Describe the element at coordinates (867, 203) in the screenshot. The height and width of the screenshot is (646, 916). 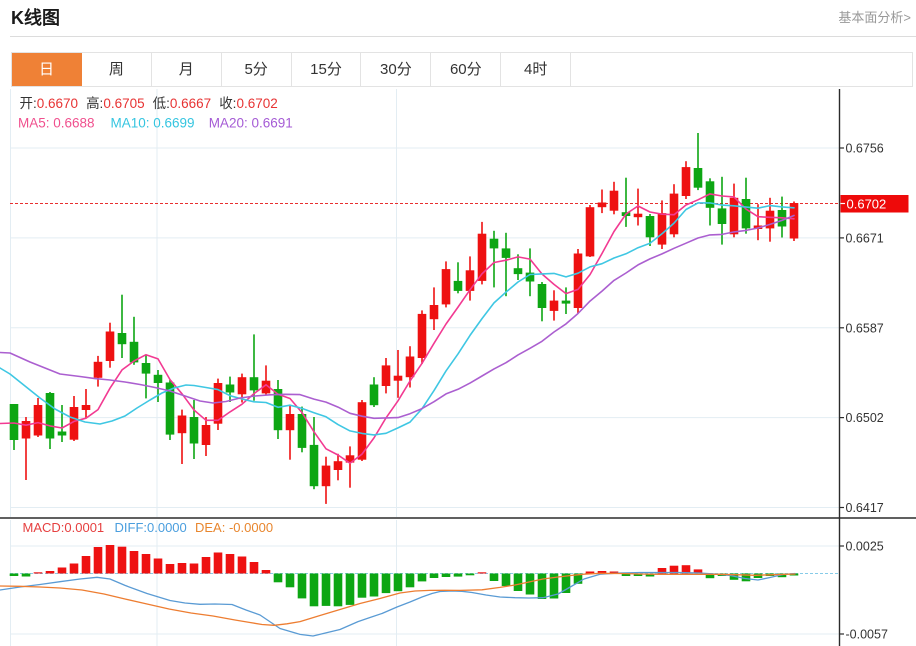
I see `svg-text: 0.6702` at that location.